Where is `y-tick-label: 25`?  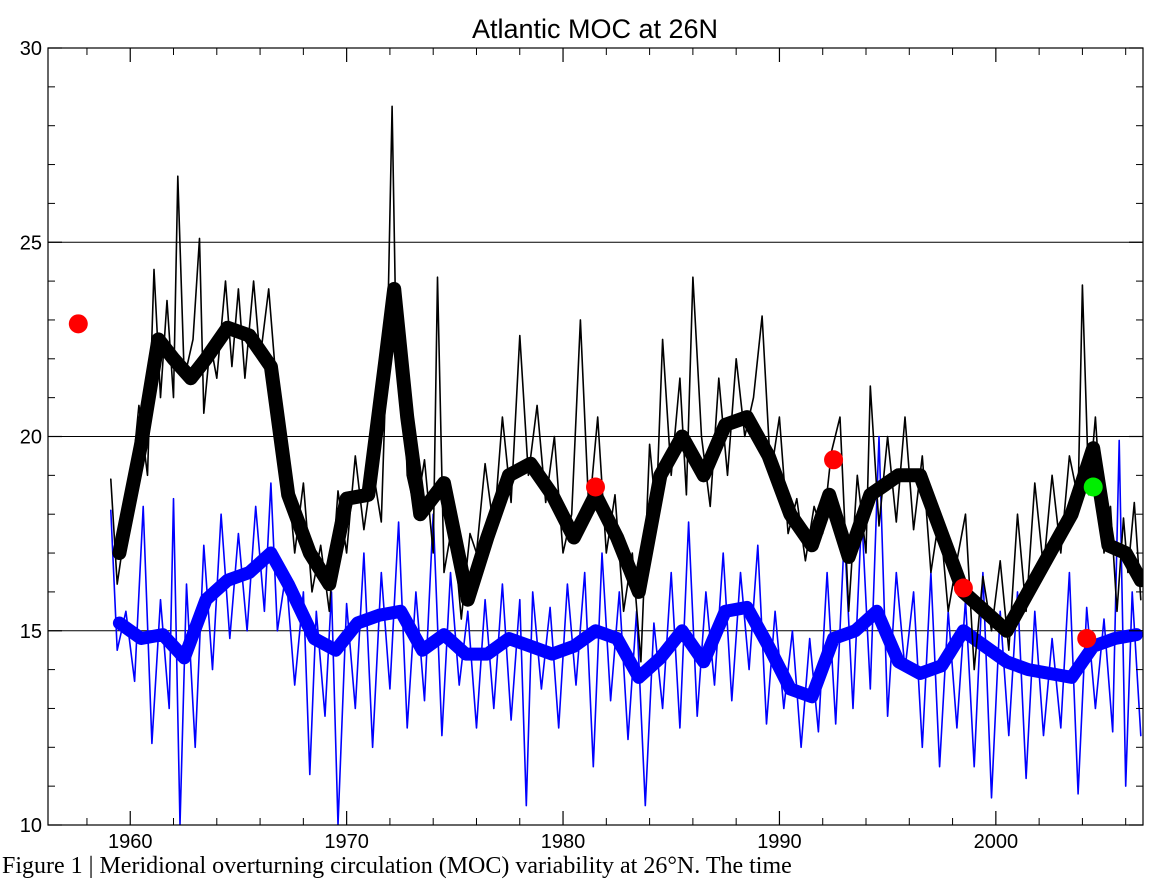 y-tick-label: 25 is located at coordinates (31, 243).